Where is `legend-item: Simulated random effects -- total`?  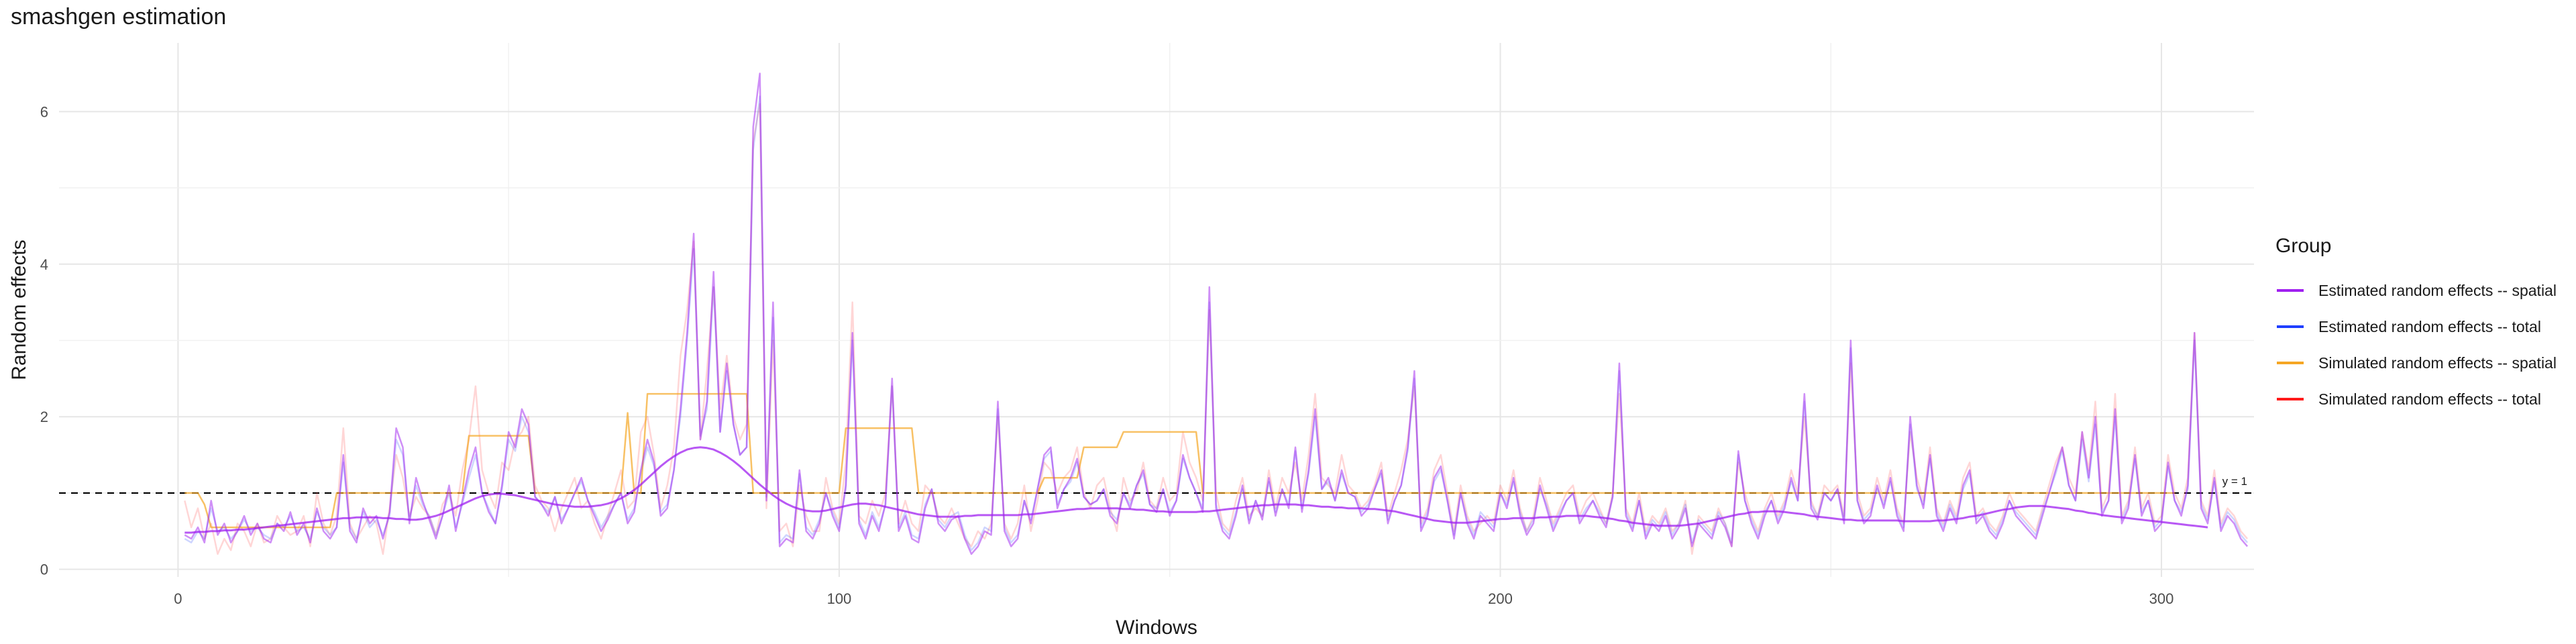
legend-item: Simulated random effects -- total is located at coordinates (2416, 399).